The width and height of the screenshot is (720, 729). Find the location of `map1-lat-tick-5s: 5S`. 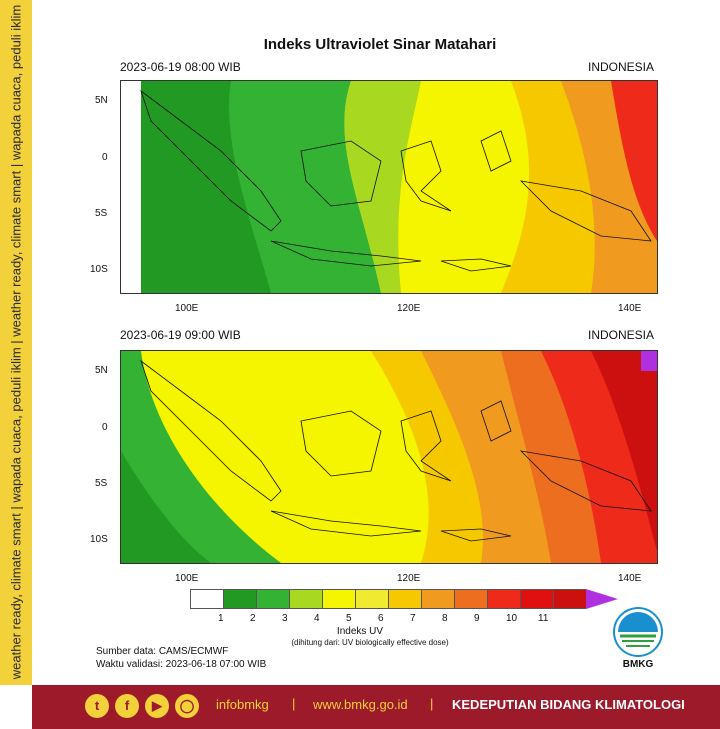

map1-lat-tick-5s: 5S is located at coordinates (101, 213).